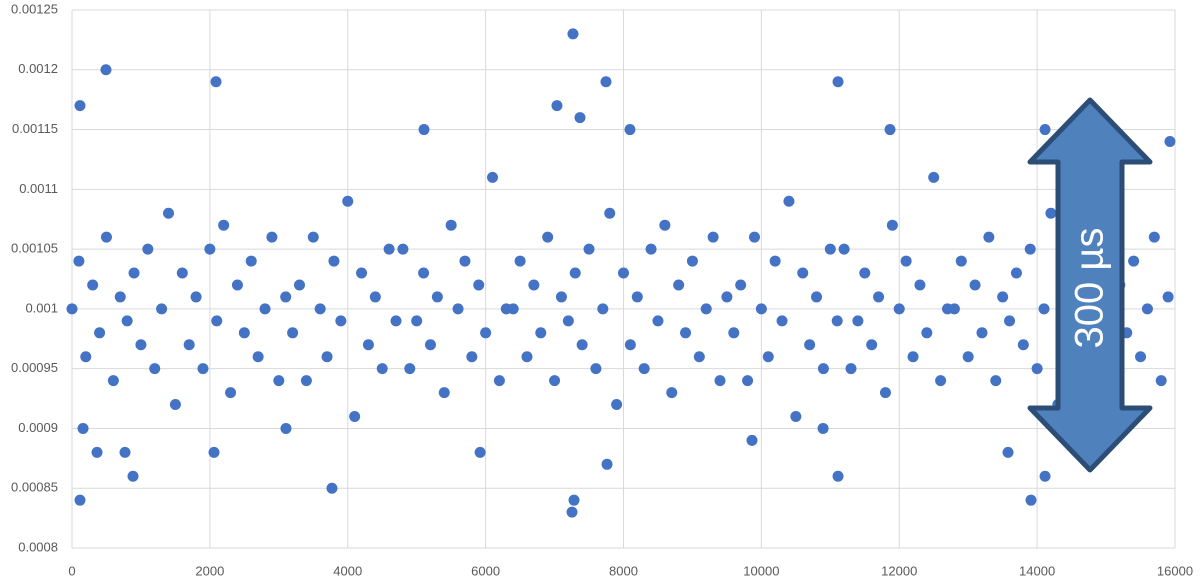  I want to click on y-tick-label: 0.00105, so click(34, 248).